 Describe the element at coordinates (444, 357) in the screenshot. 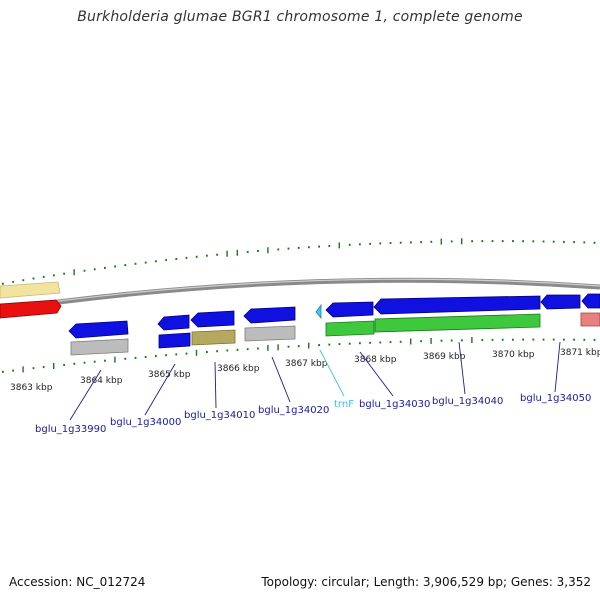

I see `scale-tick-label: 3869 kbp` at that location.